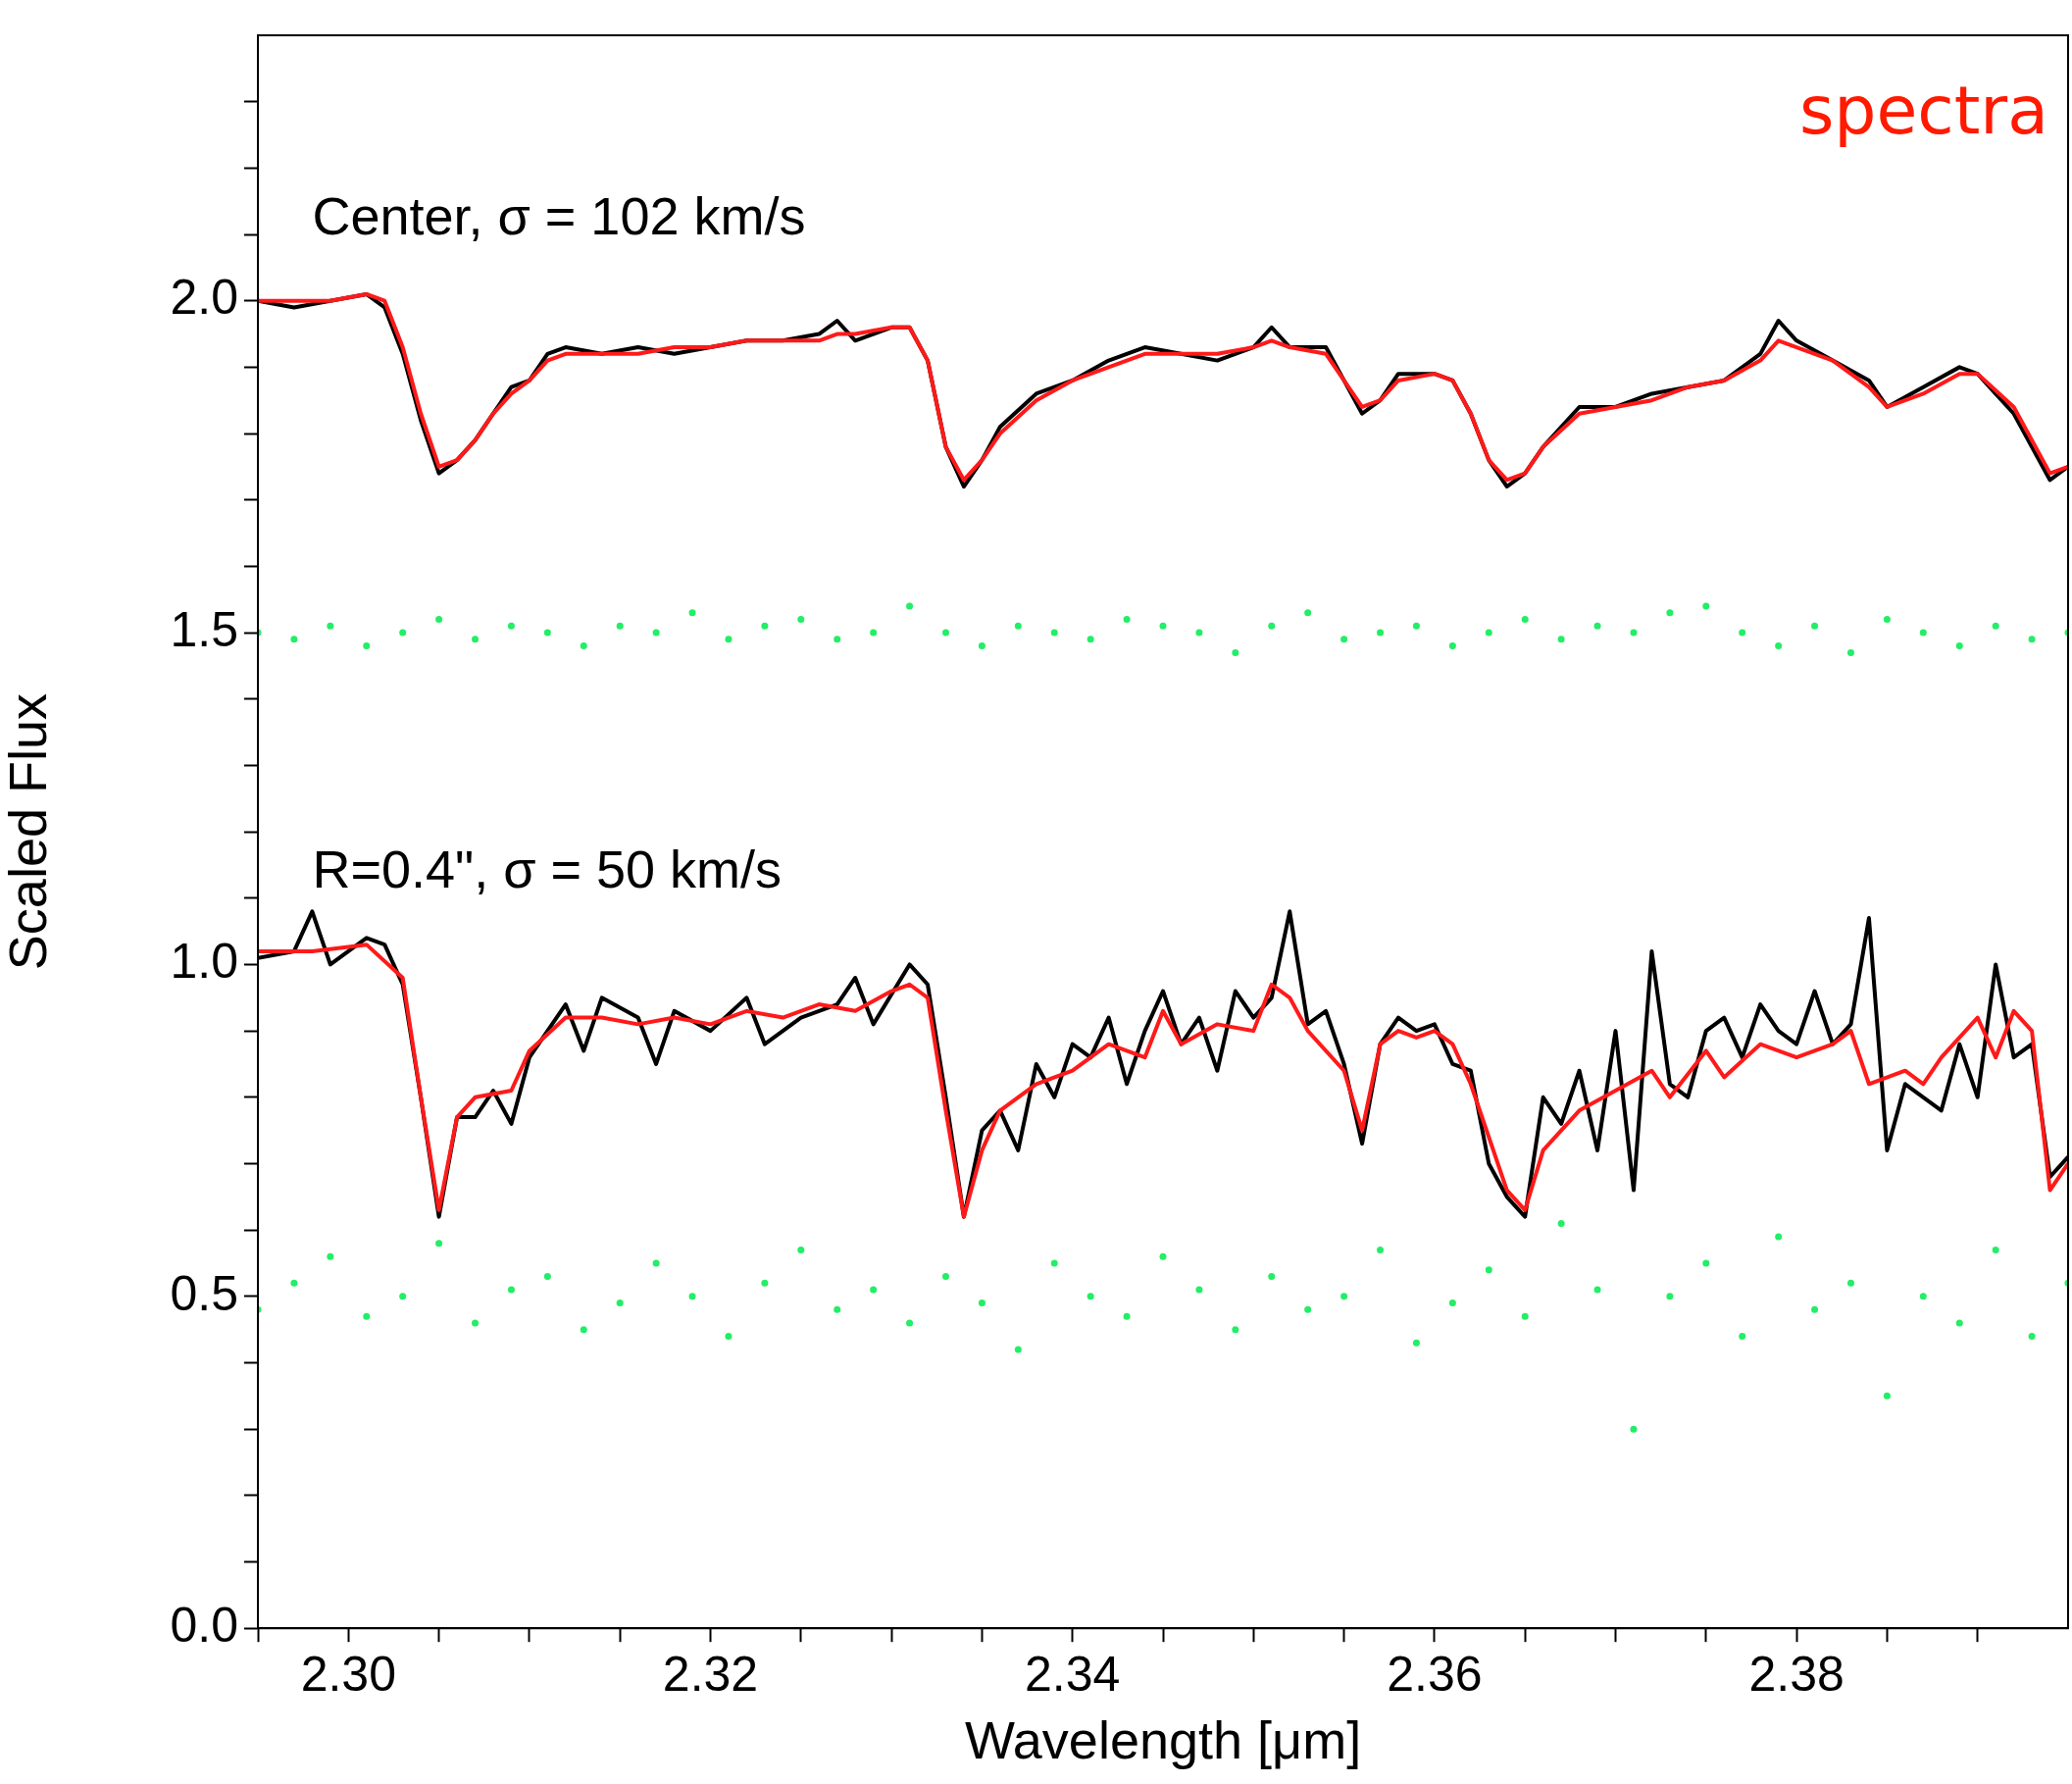 Image resolution: width=2072 pixels, height=1784 pixels. Describe the element at coordinates (710, 1674) in the screenshot. I see `x-tick-label: 2.32` at that location.